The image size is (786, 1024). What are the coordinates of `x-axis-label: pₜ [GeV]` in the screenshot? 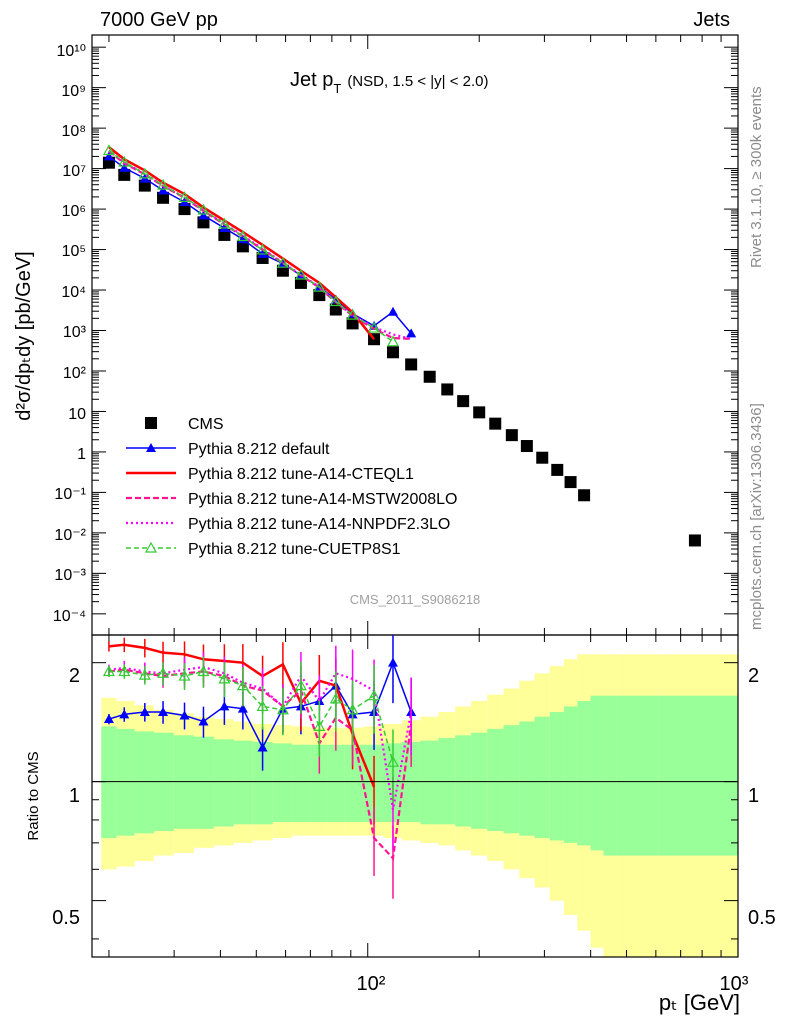 It's located at (699, 1002).